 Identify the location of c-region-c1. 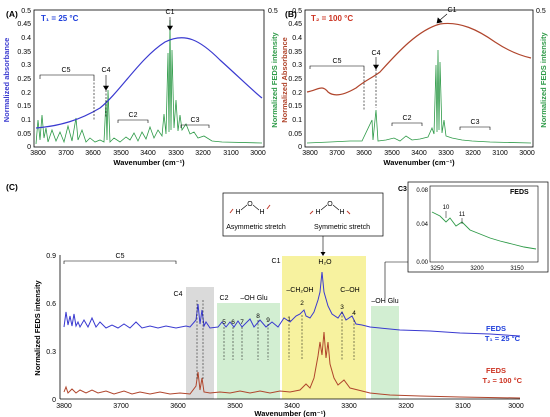
(324, 327).